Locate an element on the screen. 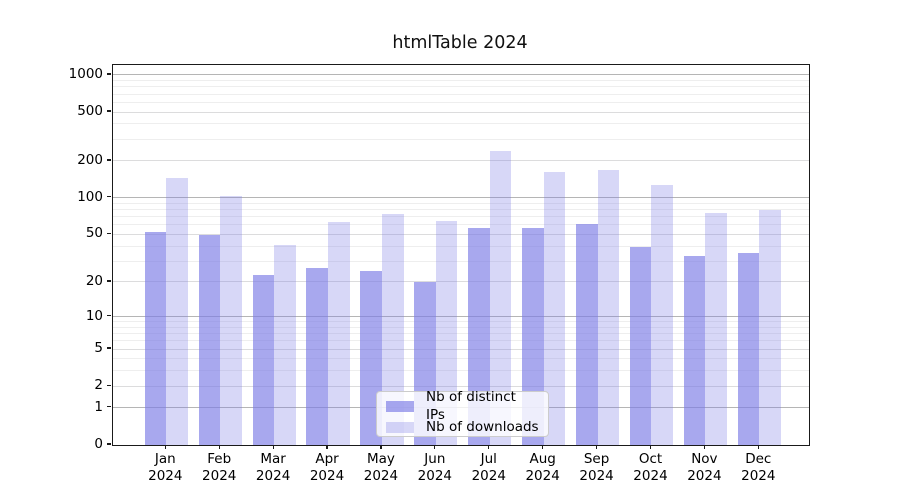  legend-label-downloads: Nb of downloads is located at coordinates (482, 427).